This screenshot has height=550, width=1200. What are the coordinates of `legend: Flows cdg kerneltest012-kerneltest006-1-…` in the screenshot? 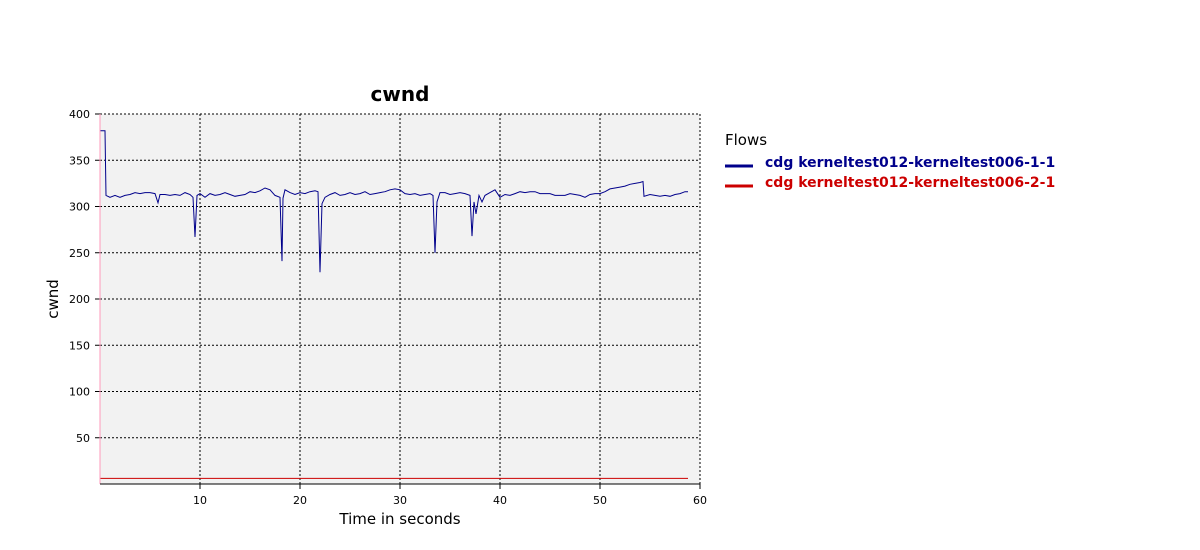 It's located at (890, 161).